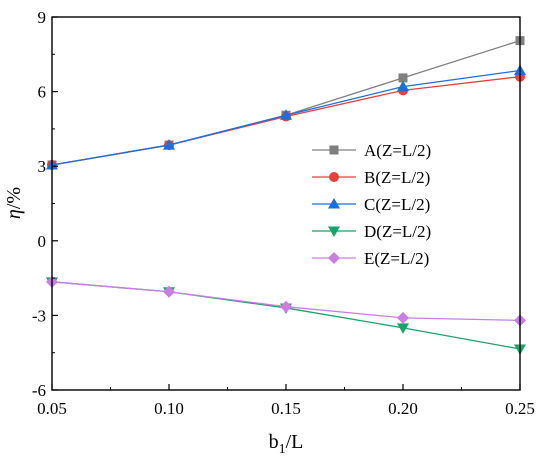 The image size is (550, 465). What do you see at coordinates (42, 166) in the screenshot?
I see `y-tick-label: 3` at bounding box center [42, 166].